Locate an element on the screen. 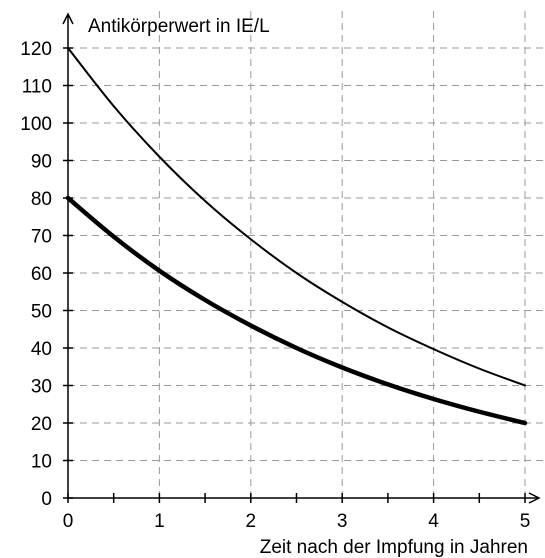 The height and width of the screenshot is (558, 545). y-axis-arrow is located at coordinates (68, 18).